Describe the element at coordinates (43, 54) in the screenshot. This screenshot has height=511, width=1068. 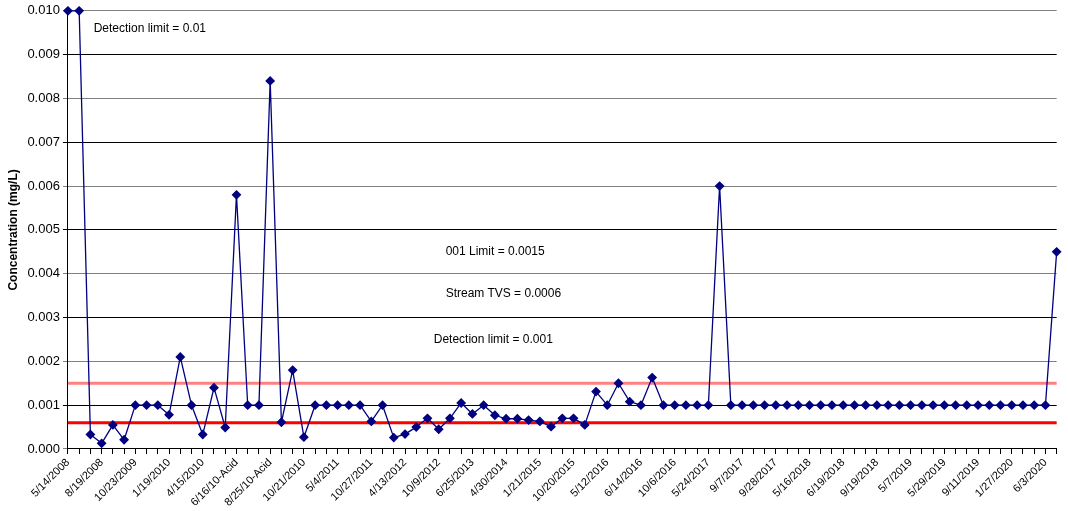
I see `y-tick-label: 0.009` at that location.